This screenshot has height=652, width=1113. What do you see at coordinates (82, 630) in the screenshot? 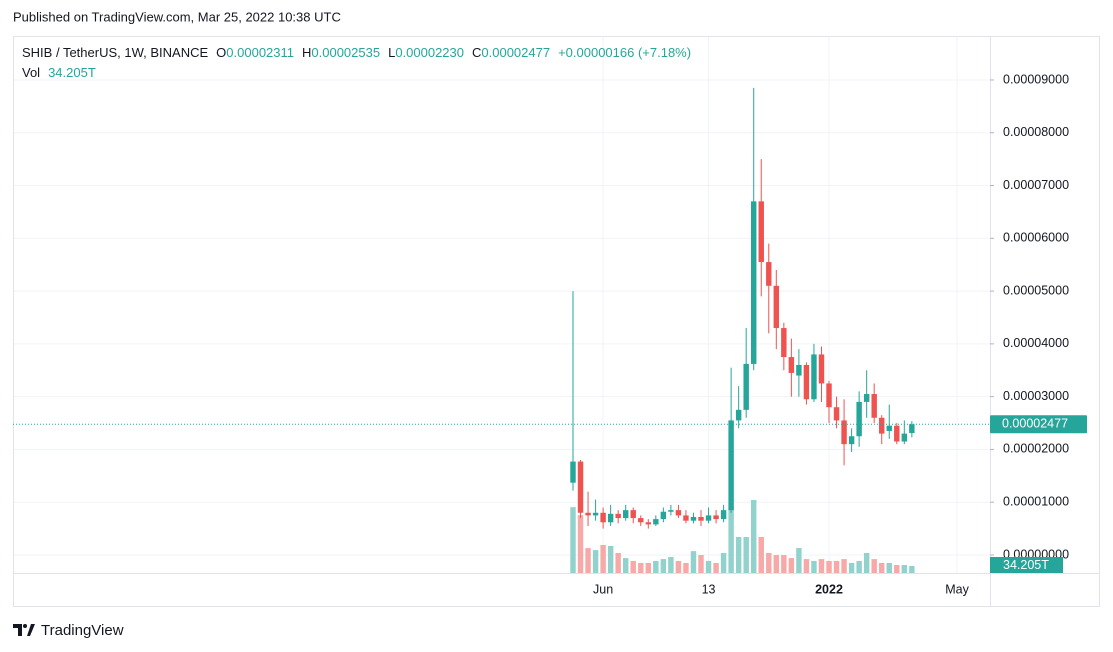
I see `brand: TradingView` at bounding box center [82, 630].